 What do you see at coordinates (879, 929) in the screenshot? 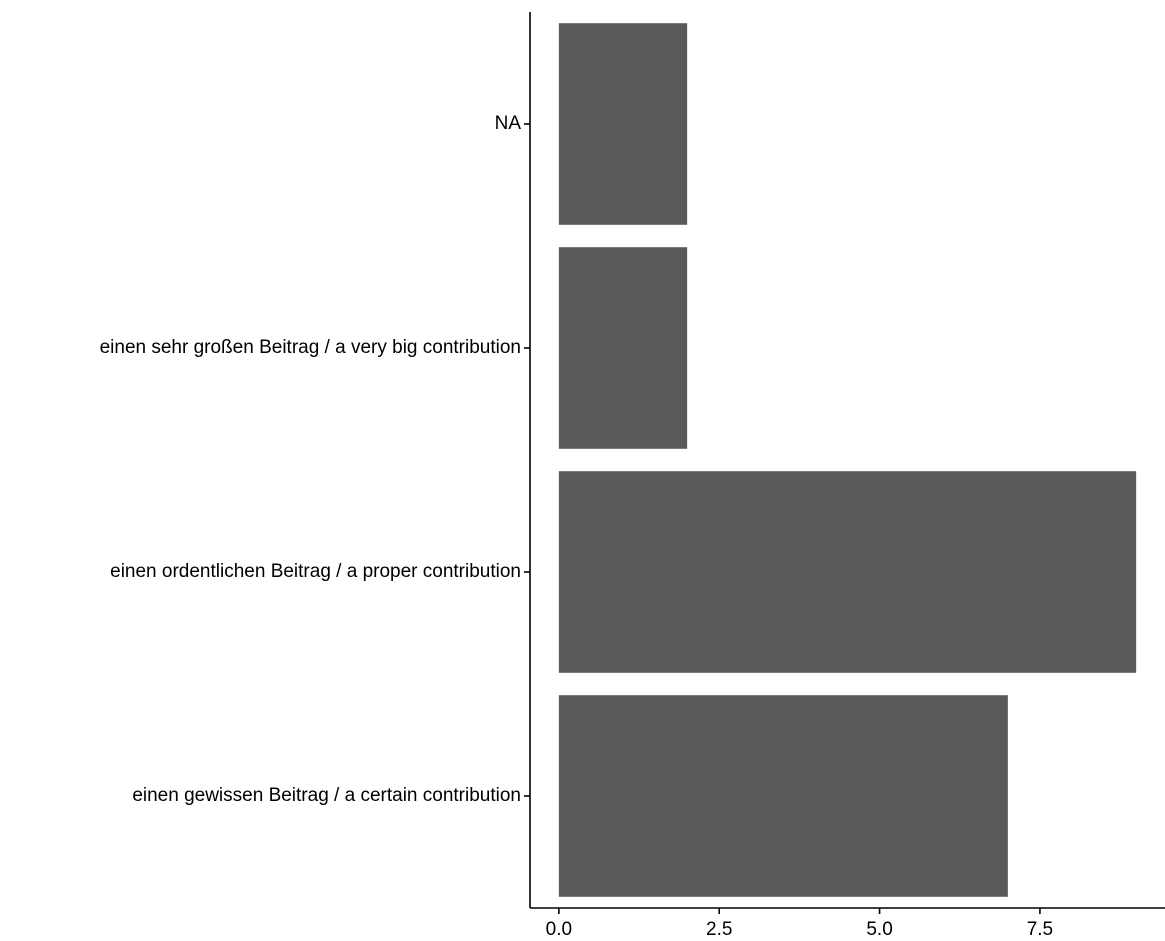
I see `x-tick-label-2: 5.0` at bounding box center [879, 929].